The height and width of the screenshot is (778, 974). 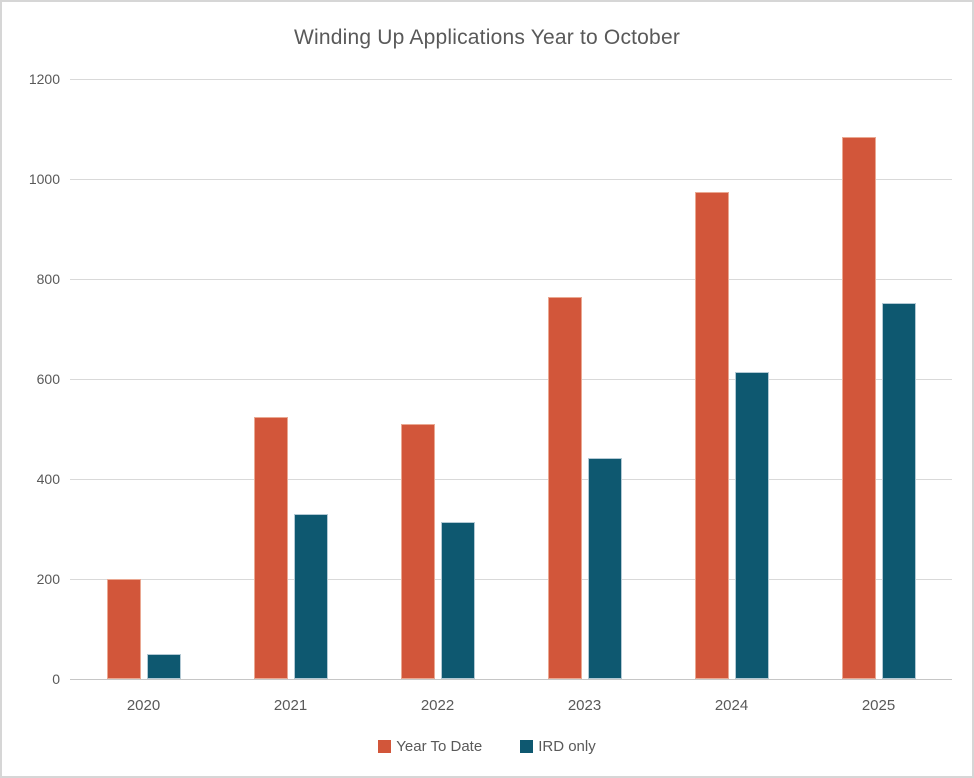 What do you see at coordinates (711, 435) in the screenshot?
I see `bar-year-to-date-2024` at bounding box center [711, 435].